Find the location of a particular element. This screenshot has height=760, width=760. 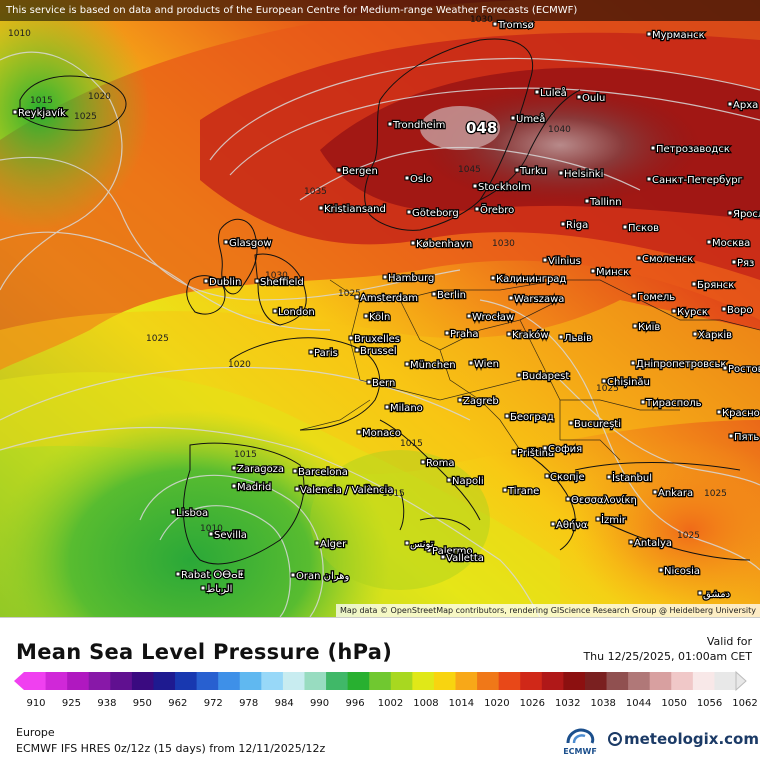

city-marker: Яросл is located at coordinates (743, 214).